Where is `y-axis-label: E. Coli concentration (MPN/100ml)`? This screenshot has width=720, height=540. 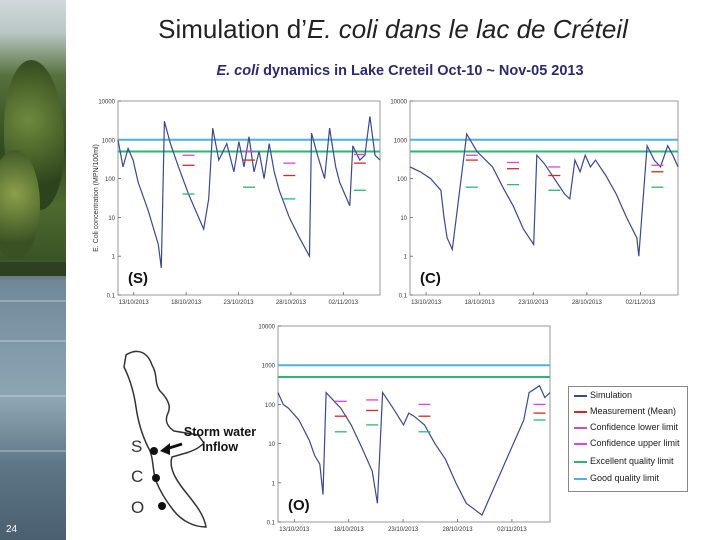 y-axis-label: E. Coli concentration (MPN/100ml) is located at coordinates (96, 198).